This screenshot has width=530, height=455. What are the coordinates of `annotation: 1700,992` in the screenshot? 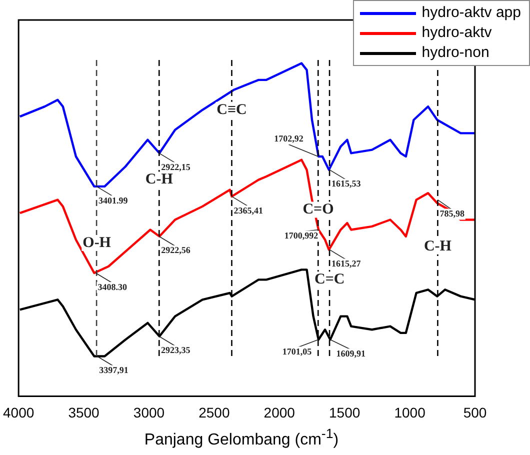 It's located at (301, 235).